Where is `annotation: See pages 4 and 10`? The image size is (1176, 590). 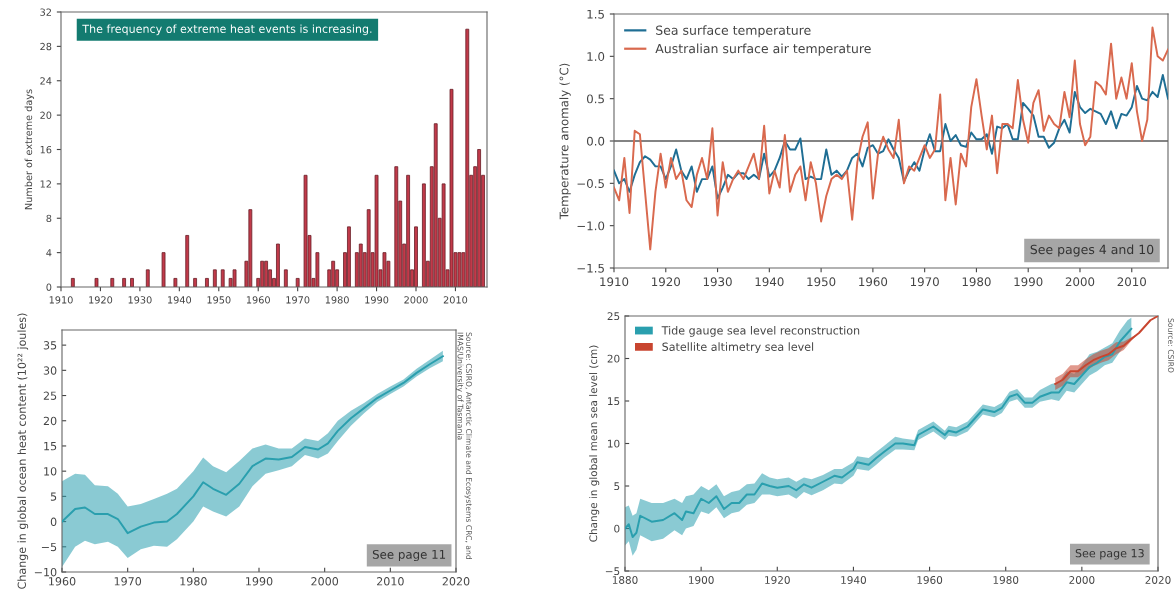 annotation: See pages 4 and 10 is located at coordinates (1092, 250).